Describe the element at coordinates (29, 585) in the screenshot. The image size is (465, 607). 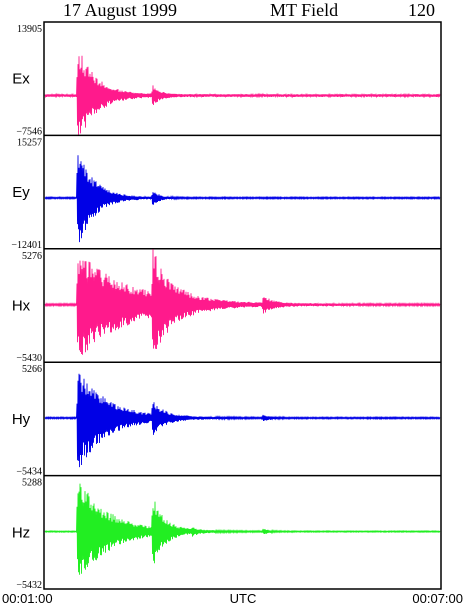
I see `y-min-label: −5432` at that location.